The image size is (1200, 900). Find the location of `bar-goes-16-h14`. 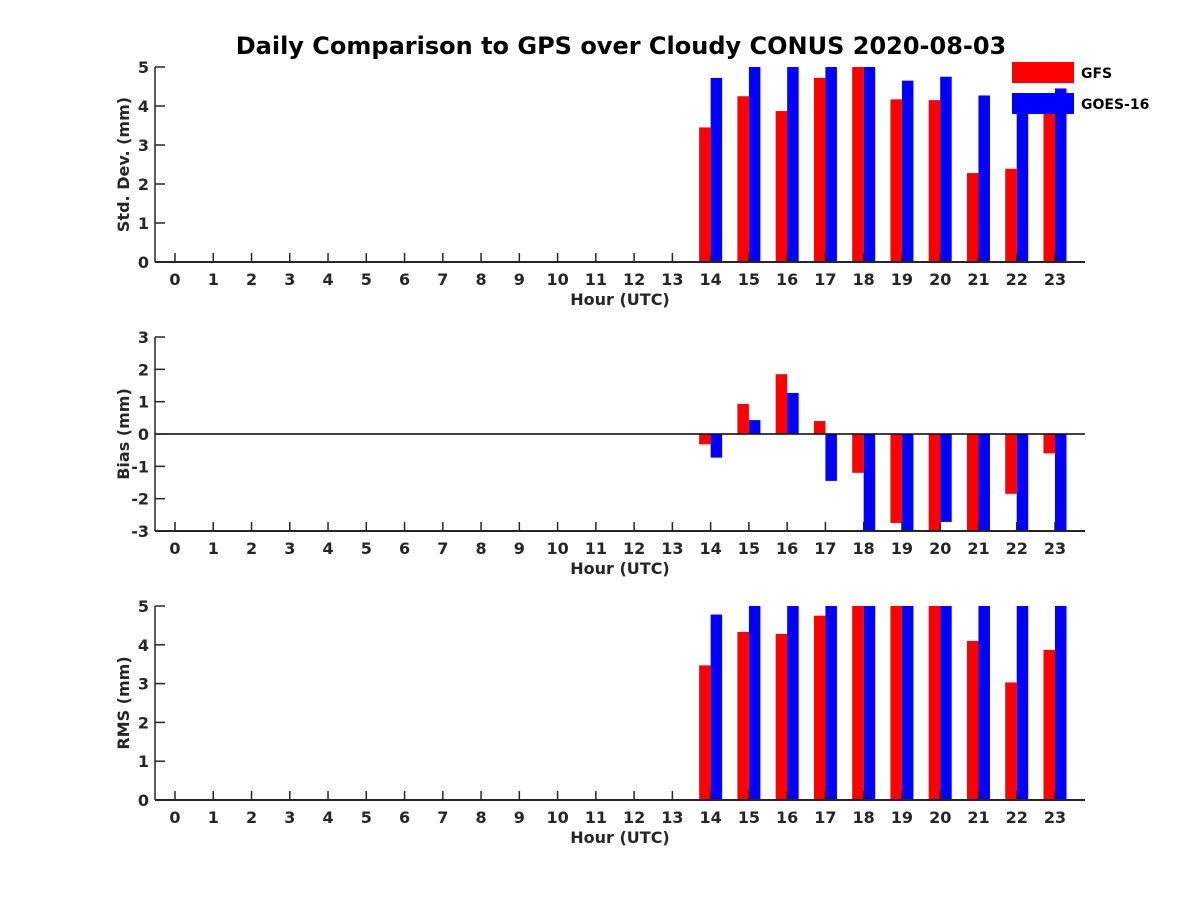

bar-goes-16-h14 is located at coordinates (716, 446).